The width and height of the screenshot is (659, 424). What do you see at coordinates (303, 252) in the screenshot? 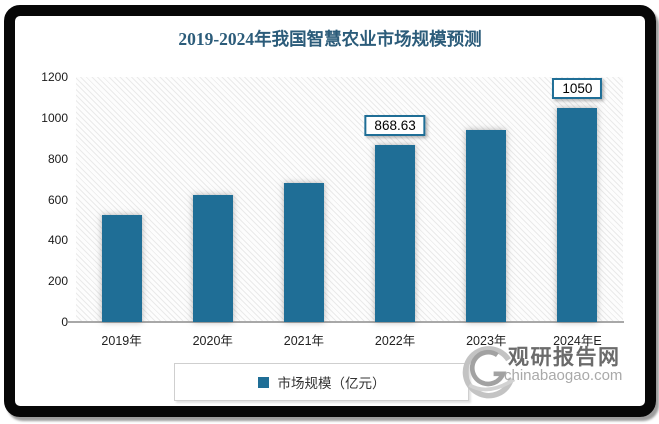
I see `bar-2021年` at bounding box center [303, 252].